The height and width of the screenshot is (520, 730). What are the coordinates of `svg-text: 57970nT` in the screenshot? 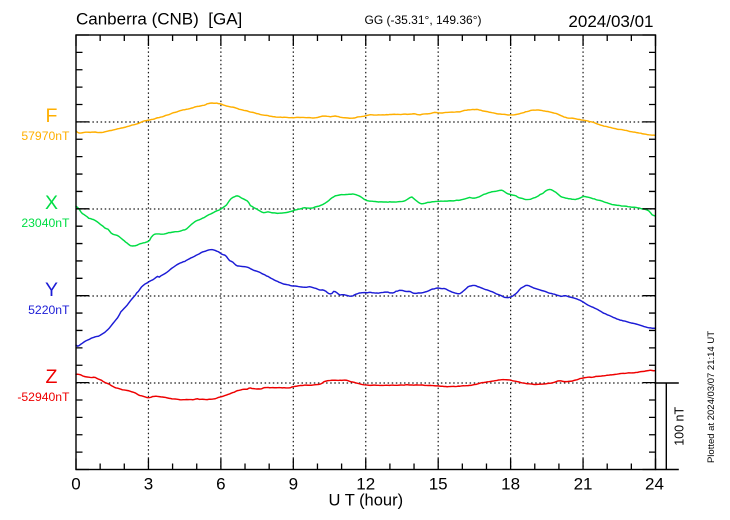 It's located at (45, 136).